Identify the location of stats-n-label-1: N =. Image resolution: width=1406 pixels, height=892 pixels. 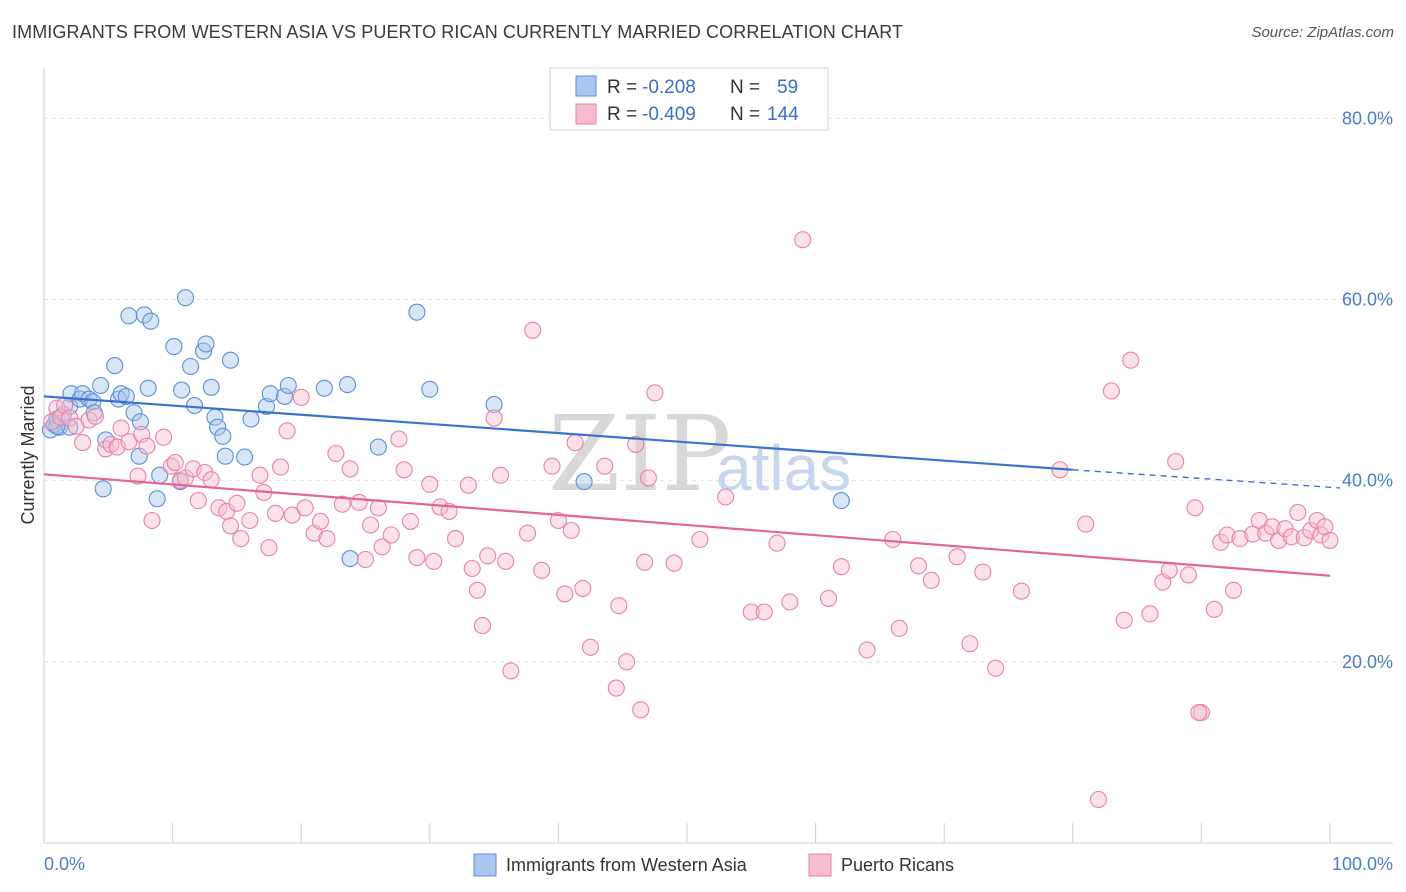
(745, 87).